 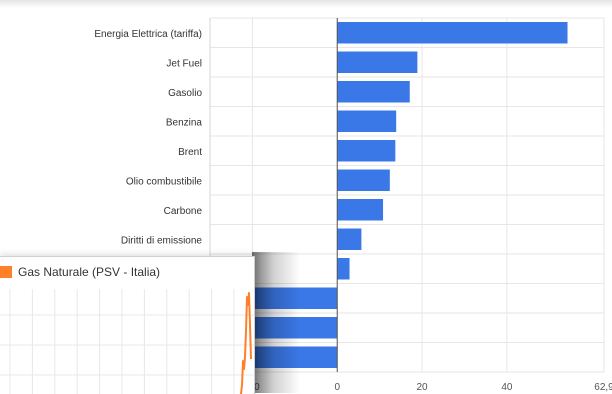 What do you see at coordinates (306, 4) in the screenshot?
I see `top-strip` at bounding box center [306, 4].